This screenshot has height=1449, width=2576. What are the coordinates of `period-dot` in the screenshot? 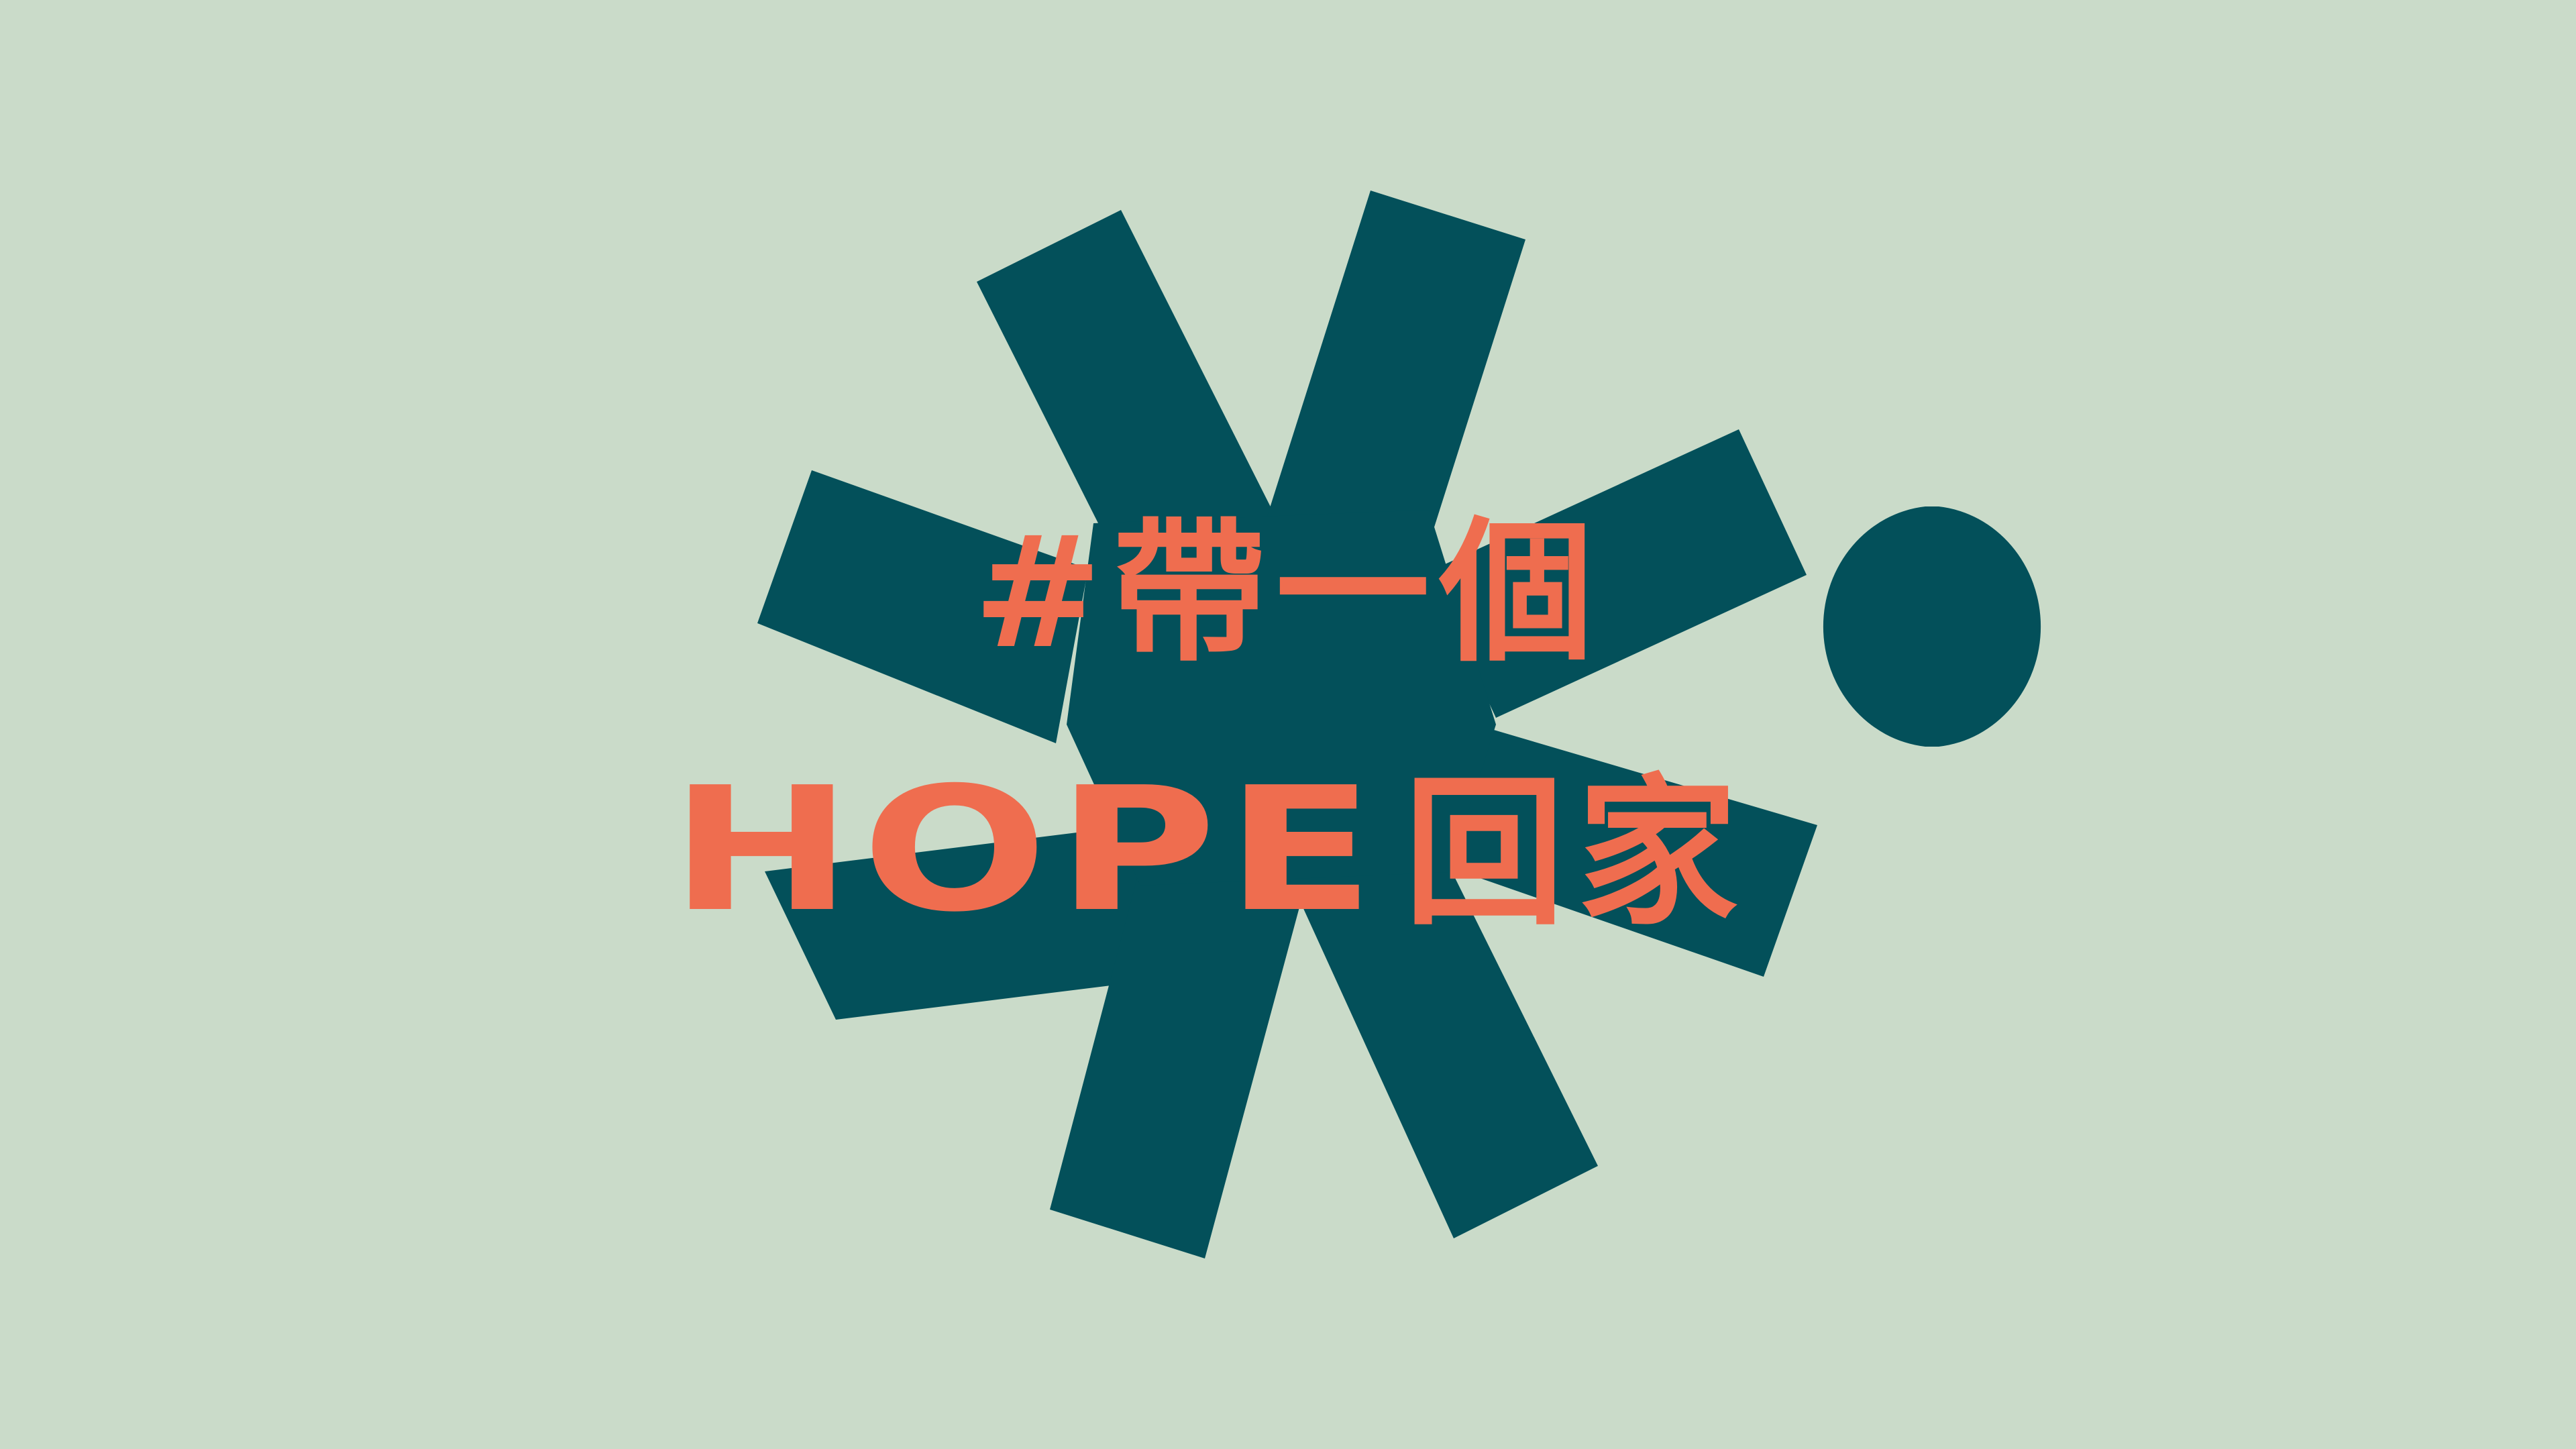 It's located at (1932, 626).